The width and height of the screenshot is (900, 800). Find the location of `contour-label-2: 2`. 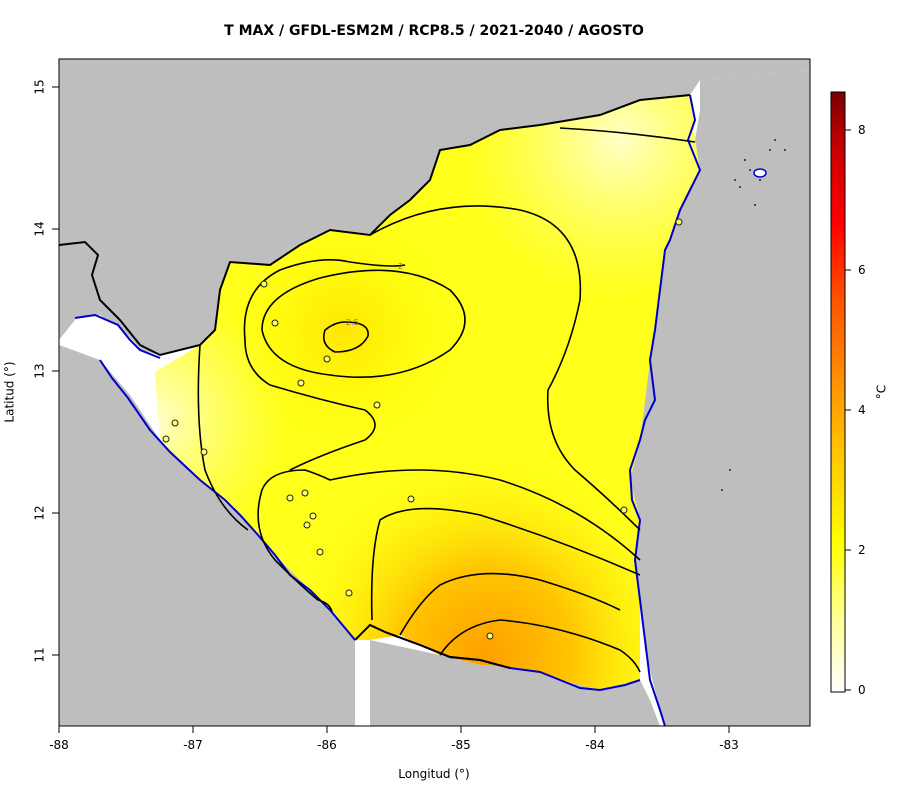

contour-label-2: 2 is located at coordinates (400, 266).